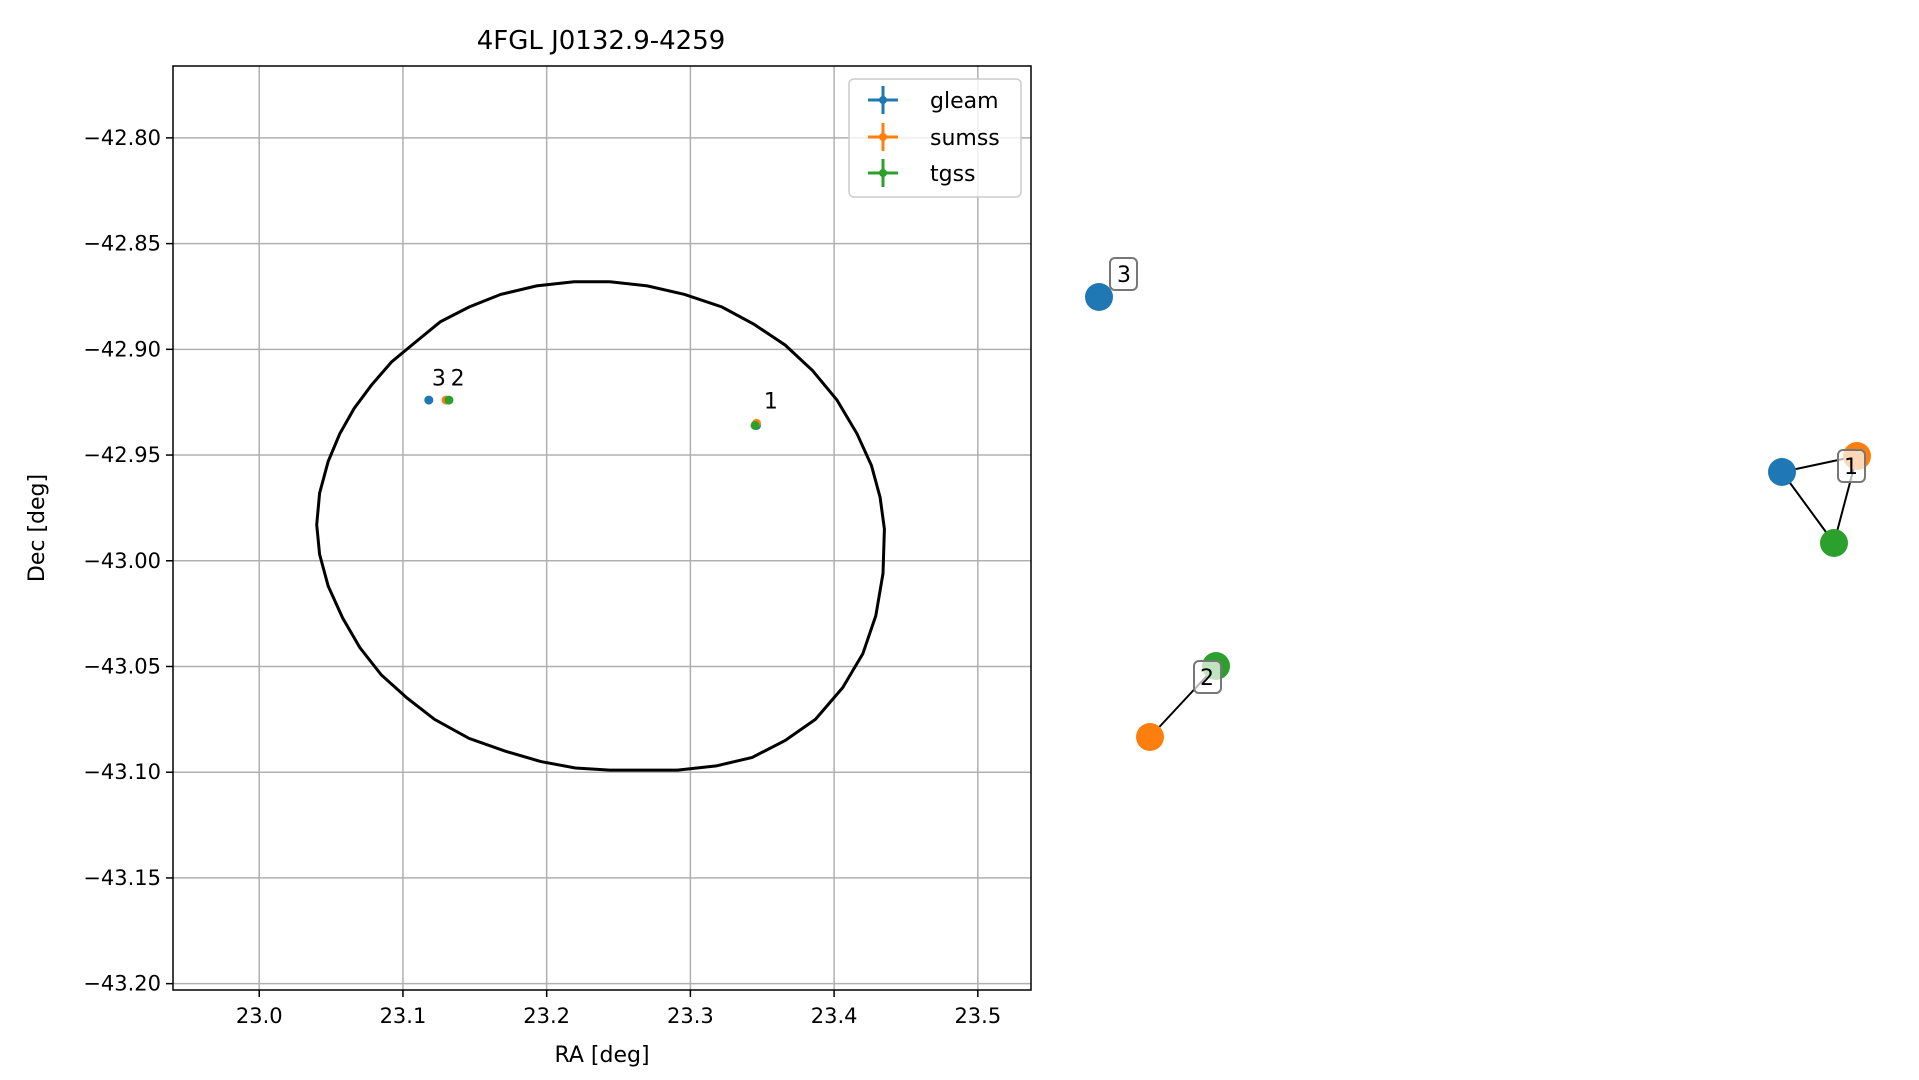 The height and width of the screenshot is (1080, 1919). Describe the element at coordinates (122, 984) in the screenshot. I see `y-tick-label: −43.20` at that location.